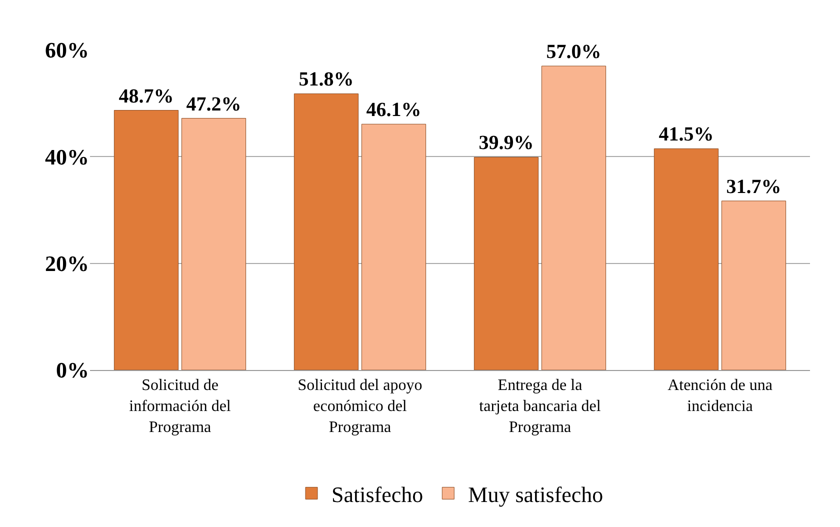 The height and width of the screenshot is (527, 840). Describe the element at coordinates (536, 494) in the screenshot. I see `legend-label: Muy satisfecho` at that location.